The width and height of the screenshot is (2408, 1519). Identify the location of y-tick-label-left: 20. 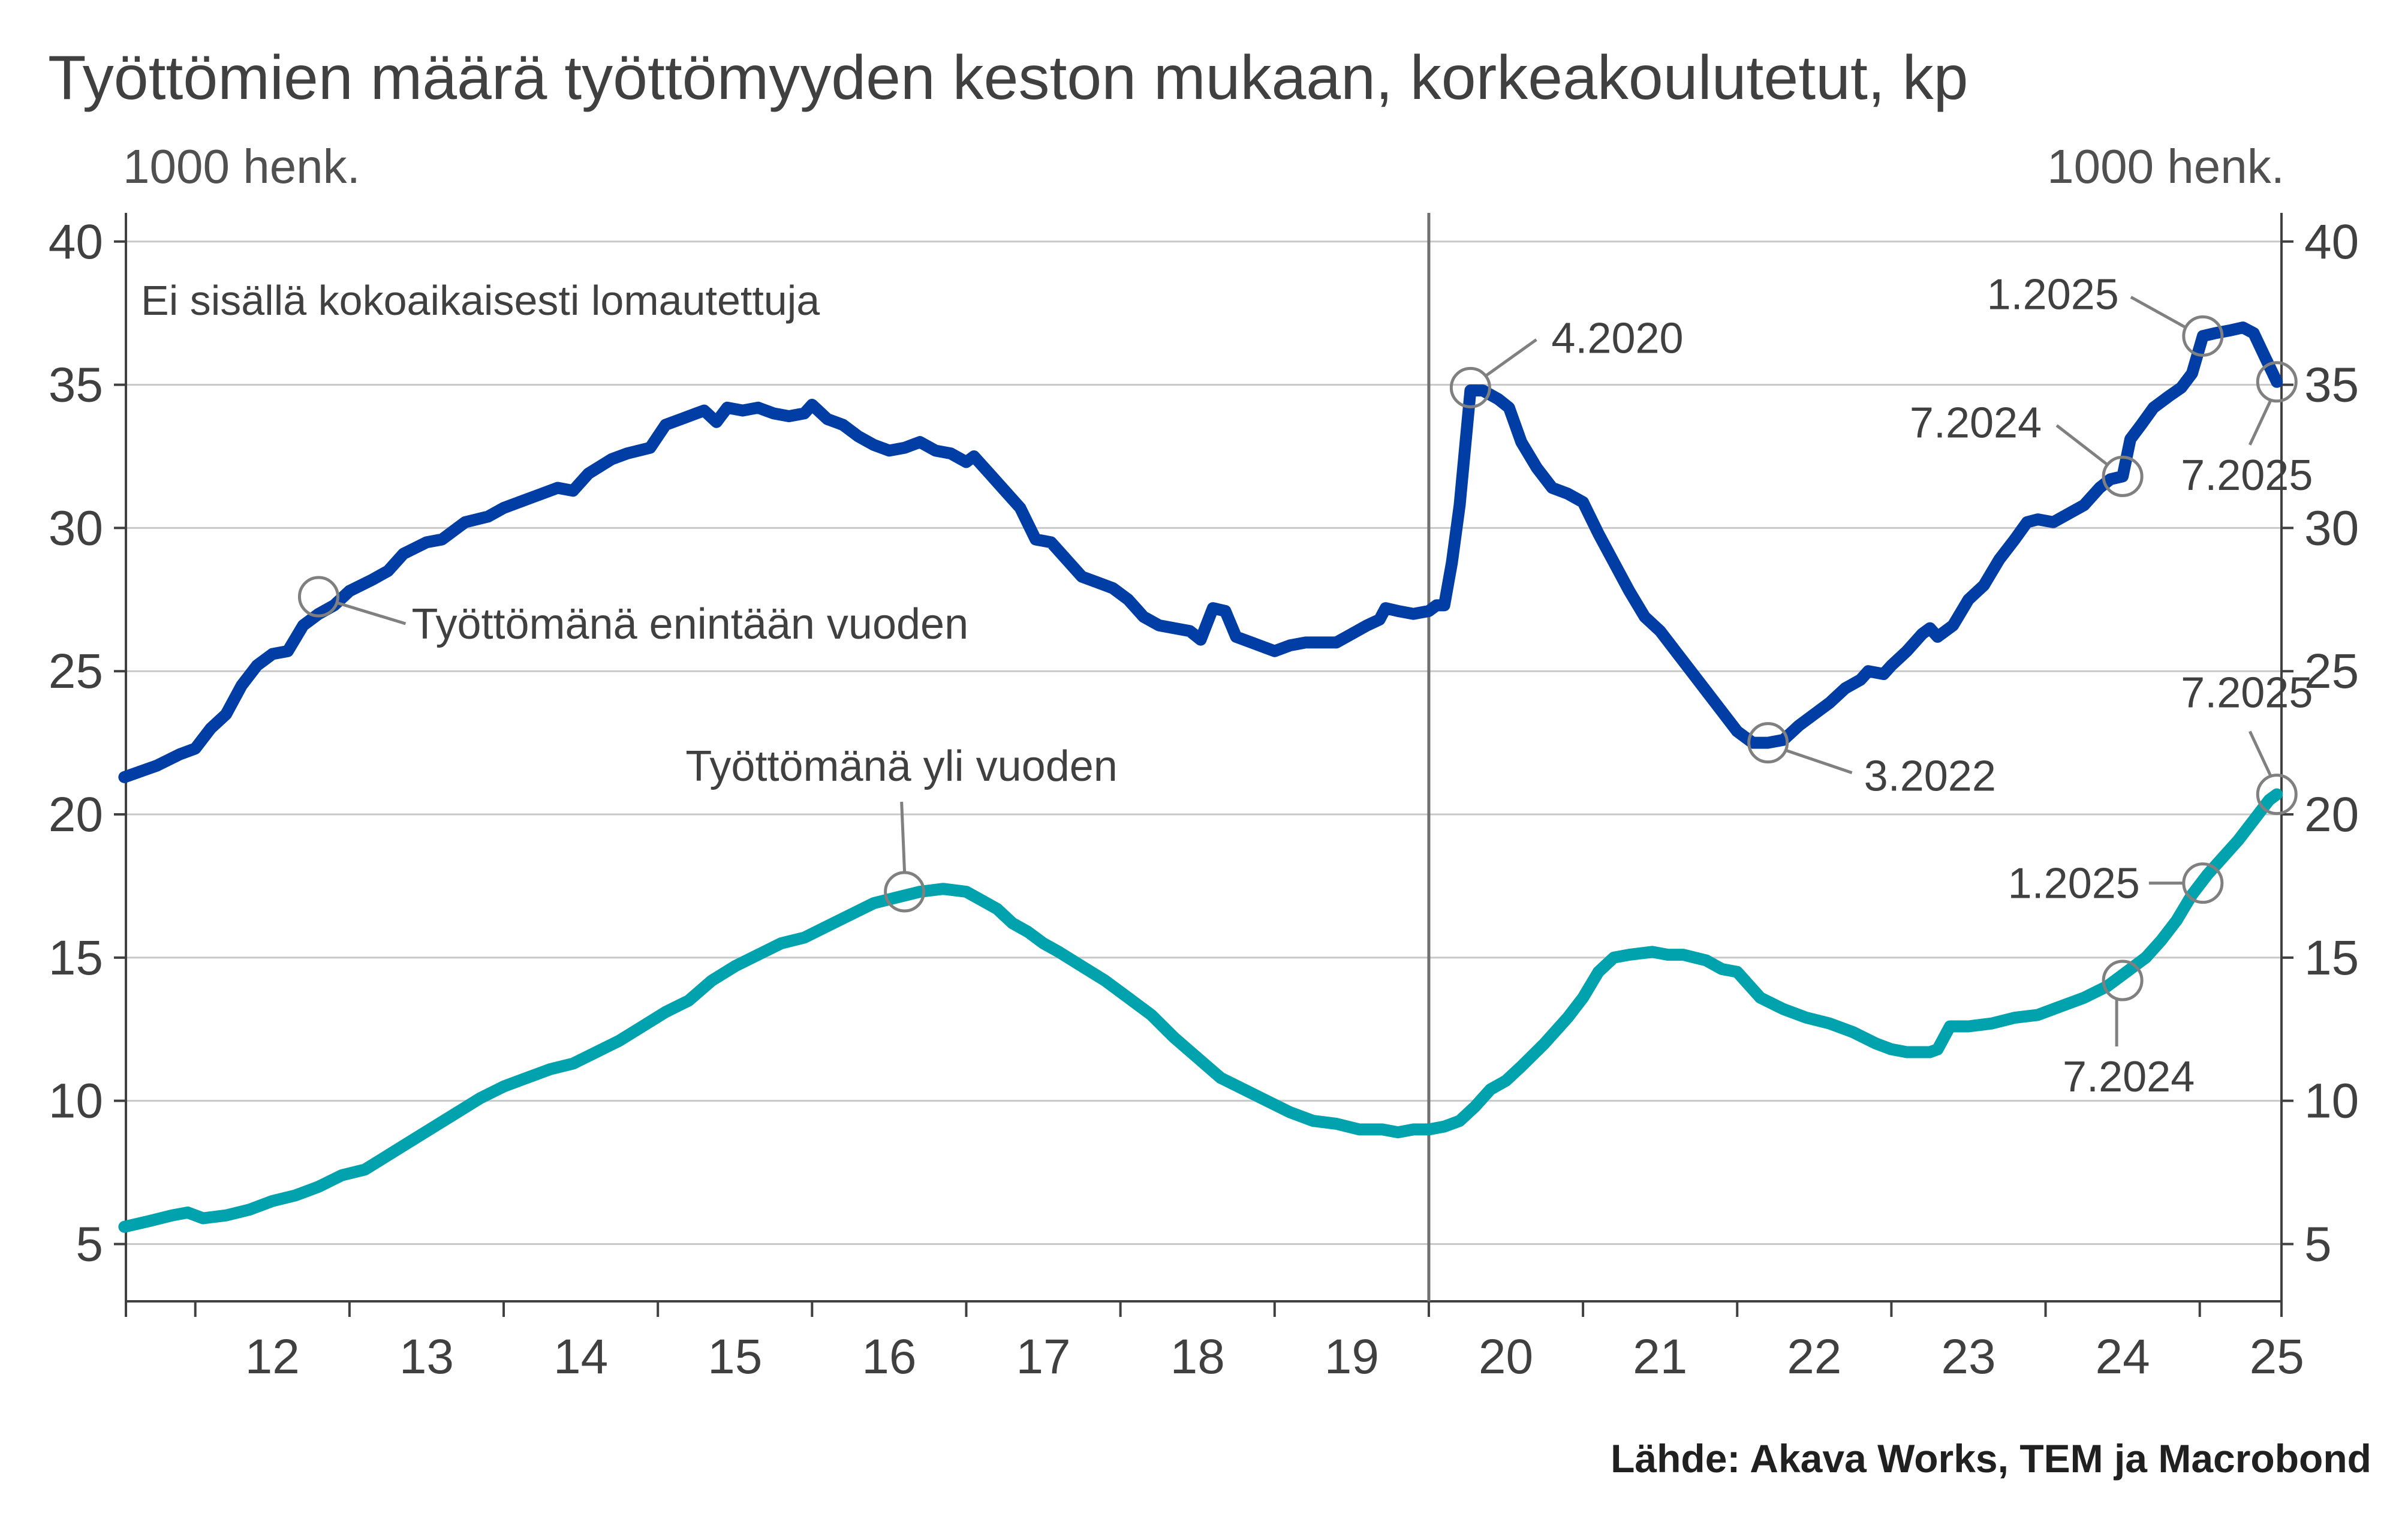
(76, 815).